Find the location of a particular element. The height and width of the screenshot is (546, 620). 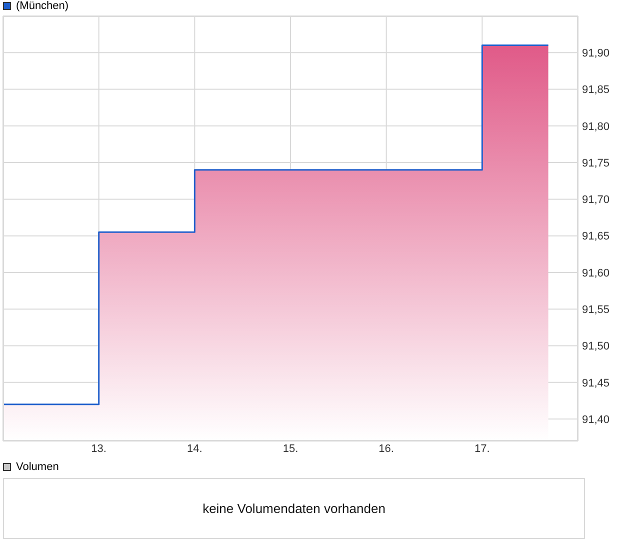

y-tick-label: 91,75 is located at coordinates (596, 163).